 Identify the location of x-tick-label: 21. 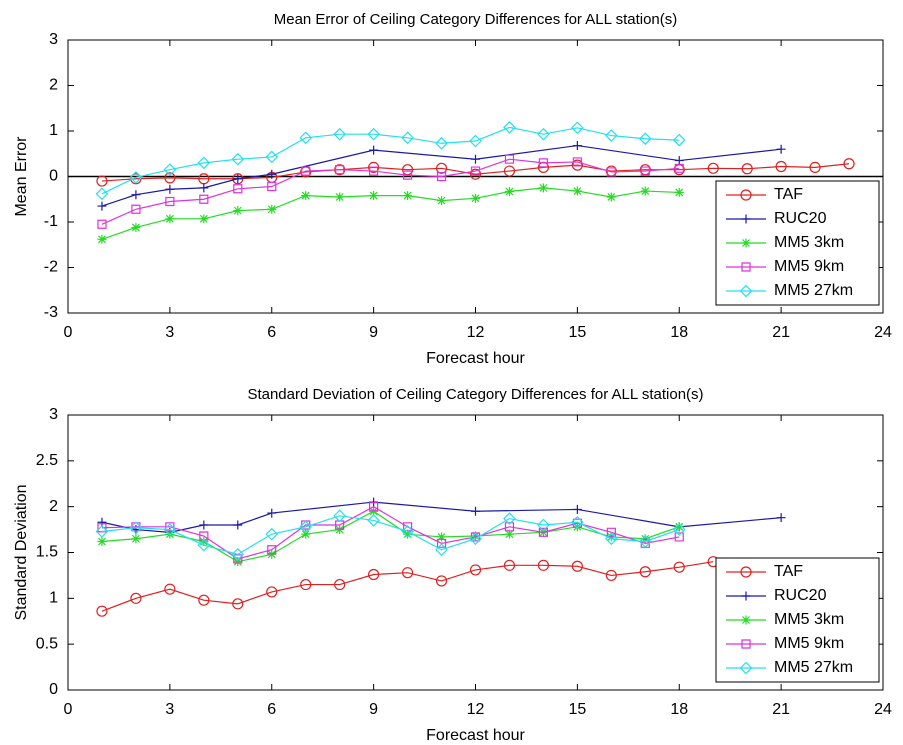
(781, 709).